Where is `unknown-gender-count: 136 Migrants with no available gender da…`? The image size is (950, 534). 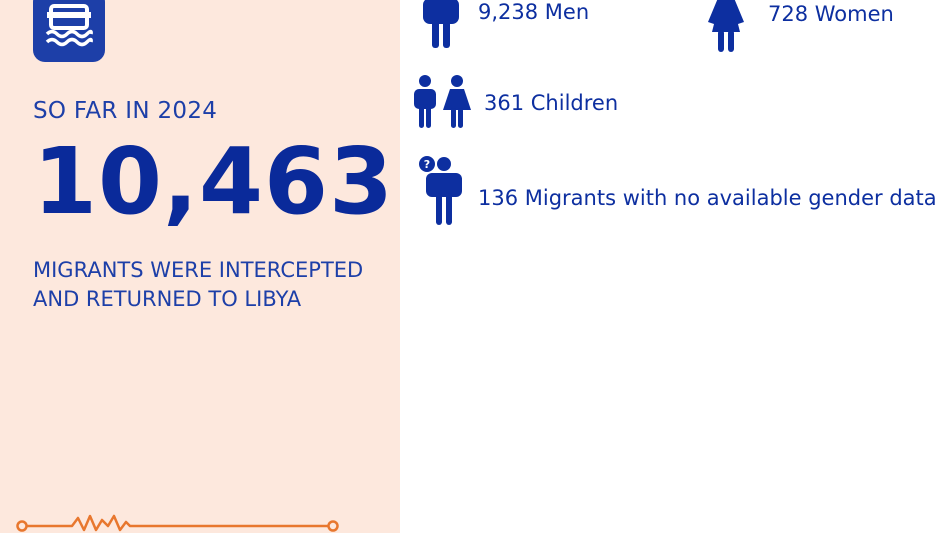 unknown-gender-count: 136 Migrants with no available gender da… is located at coordinates (707, 198).